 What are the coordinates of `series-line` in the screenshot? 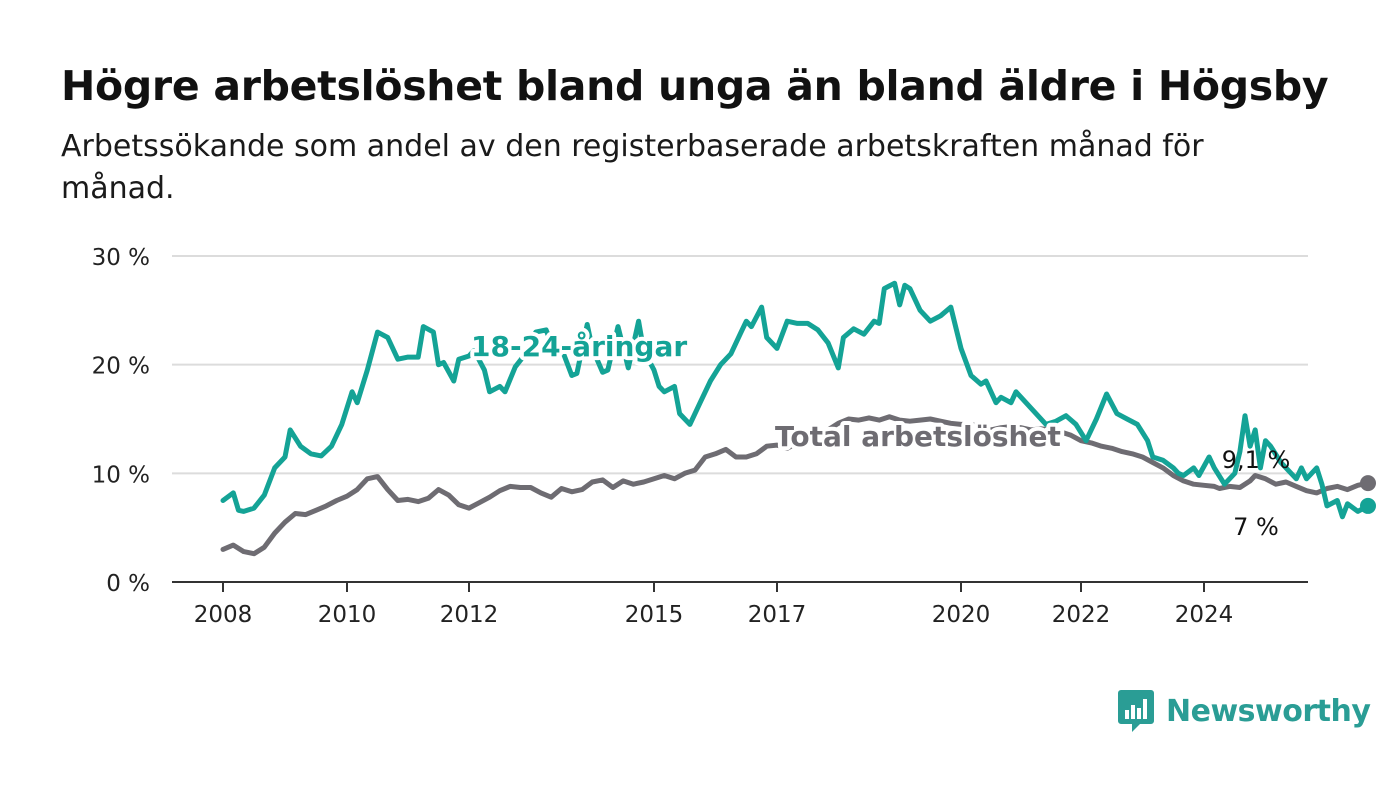 It's located at (795, 485).